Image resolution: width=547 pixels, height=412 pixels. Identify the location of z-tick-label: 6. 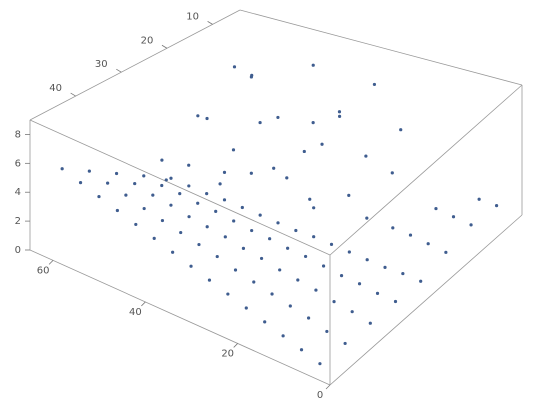
(18, 163).